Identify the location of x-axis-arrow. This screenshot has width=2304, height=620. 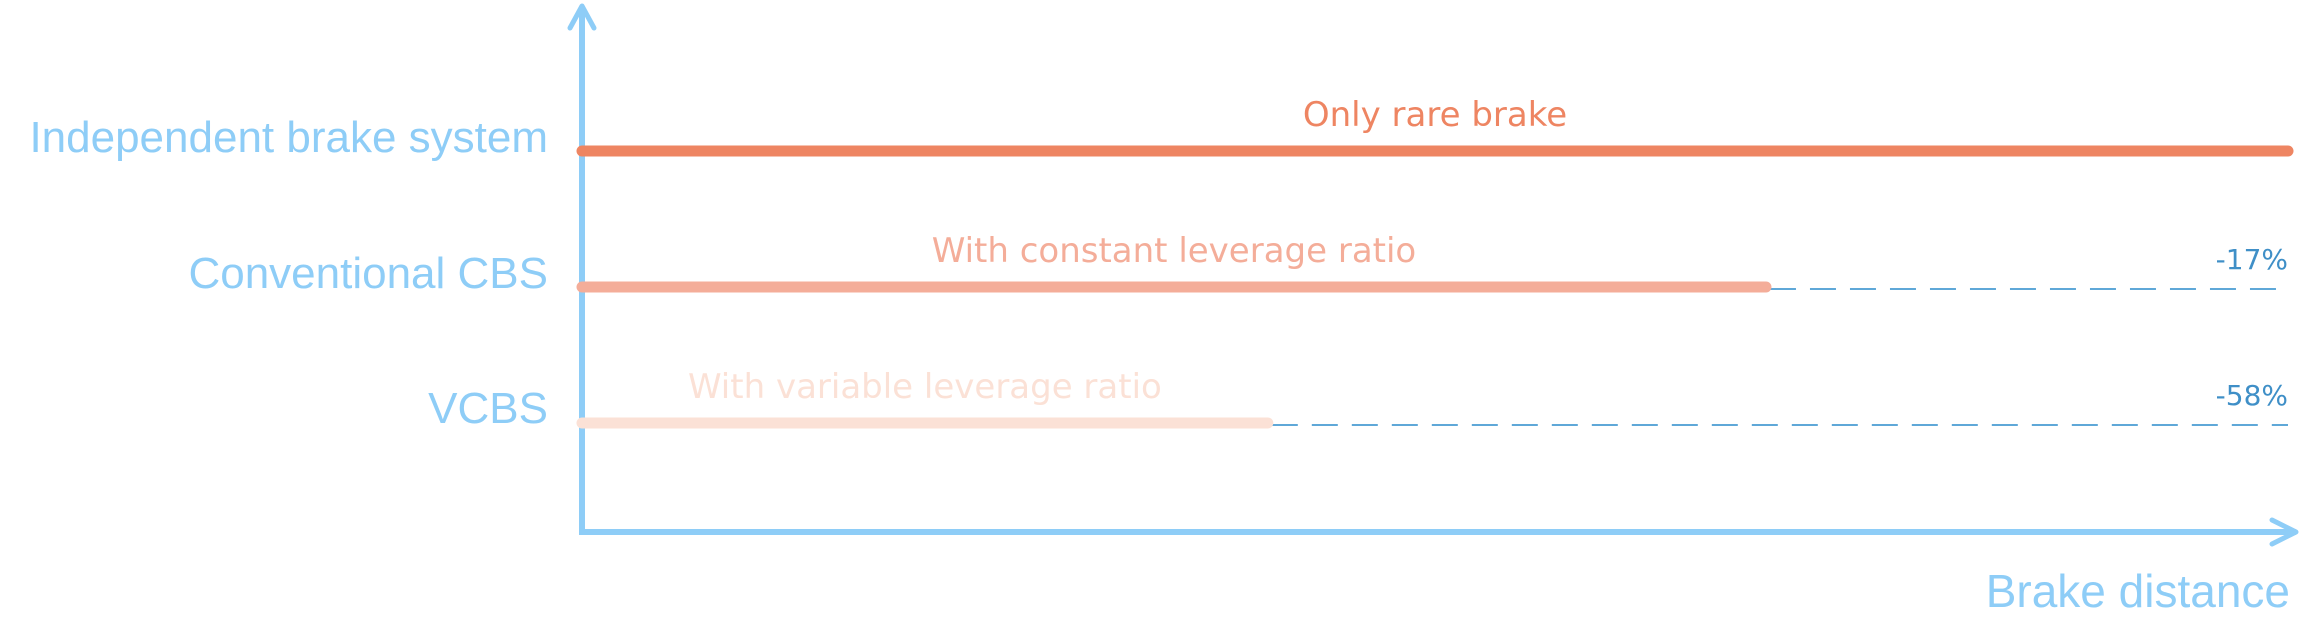
(2284, 532).